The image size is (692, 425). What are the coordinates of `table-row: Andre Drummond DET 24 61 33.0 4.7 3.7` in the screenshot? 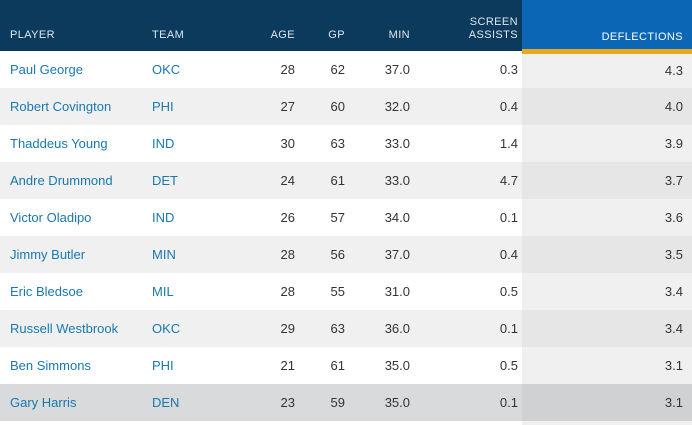 It's located at (346, 180).